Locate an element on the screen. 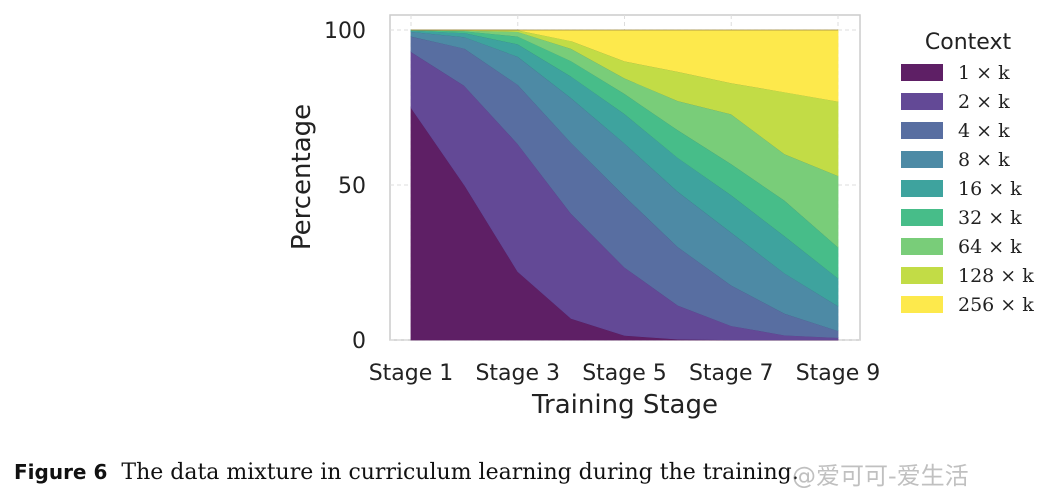 The height and width of the screenshot is (498, 1049). x-tick-label: Stage 3 is located at coordinates (517, 373).